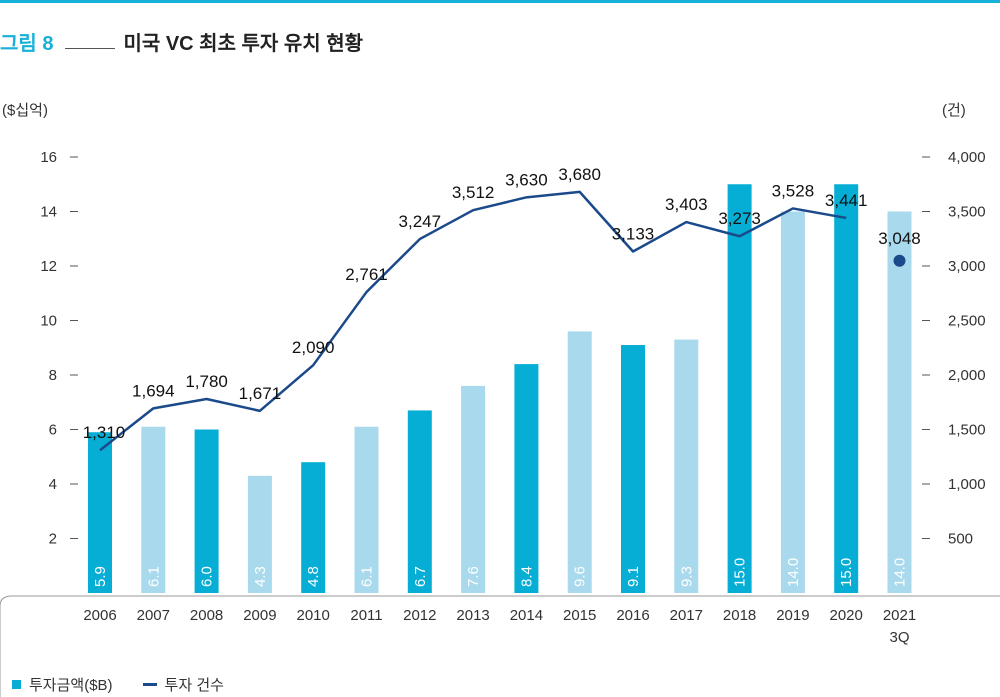  Describe the element at coordinates (472, 615) in the screenshot. I see `x-tick-label: 2013` at that location.